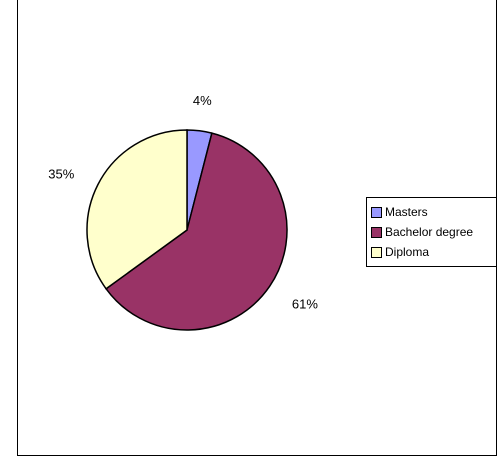  I want to click on legend-item-diploma: Diploma, so click(431, 252).